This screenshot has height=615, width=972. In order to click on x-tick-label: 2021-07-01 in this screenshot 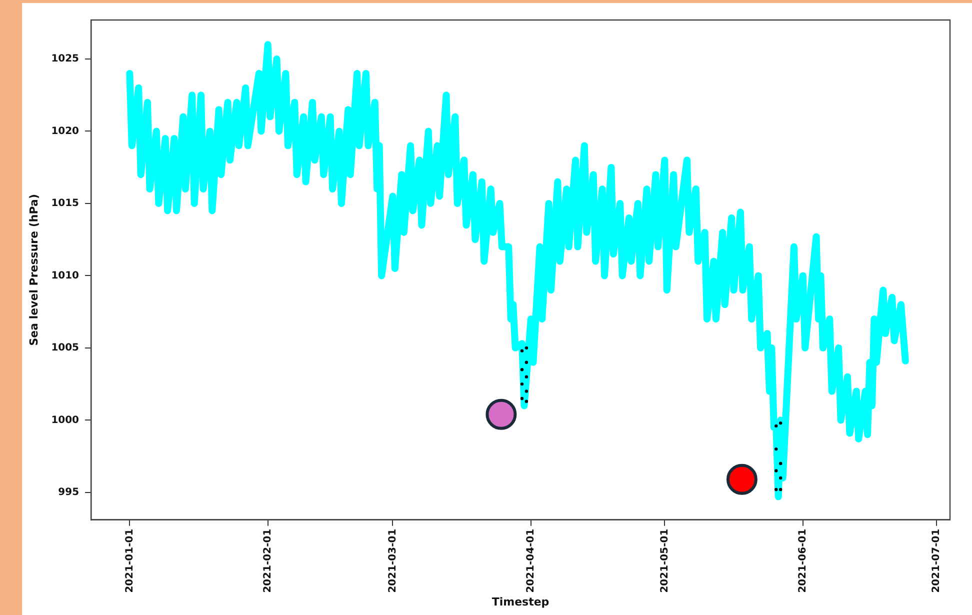, I will do `click(936, 560)`.